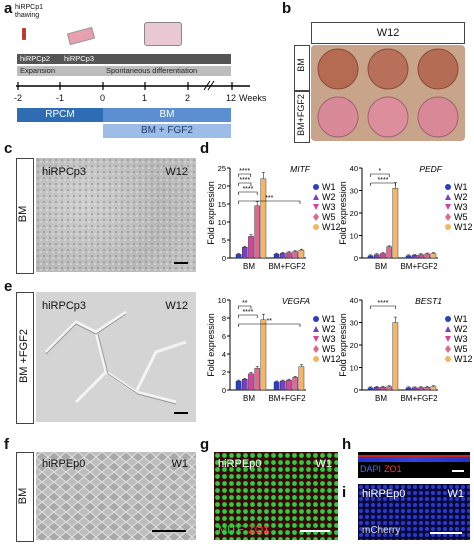 This screenshot has width=474, height=544. What do you see at coordinates (287, 8) in the screenshot?
I see `panel-b-label: b` at bounding box center [287, 8].